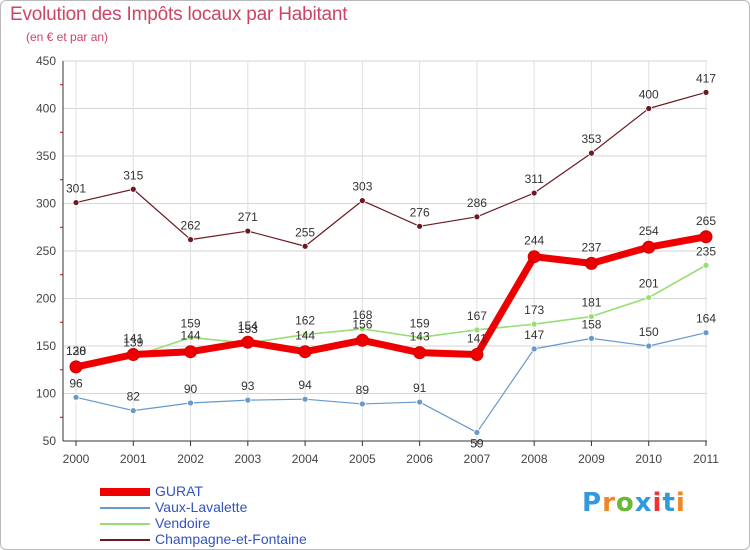 The image size is (750, 550). What do you see at coordinates (591, 459) in the screenshot?
I see `x-tick-label: 2009` at bounding box center [591, 459].